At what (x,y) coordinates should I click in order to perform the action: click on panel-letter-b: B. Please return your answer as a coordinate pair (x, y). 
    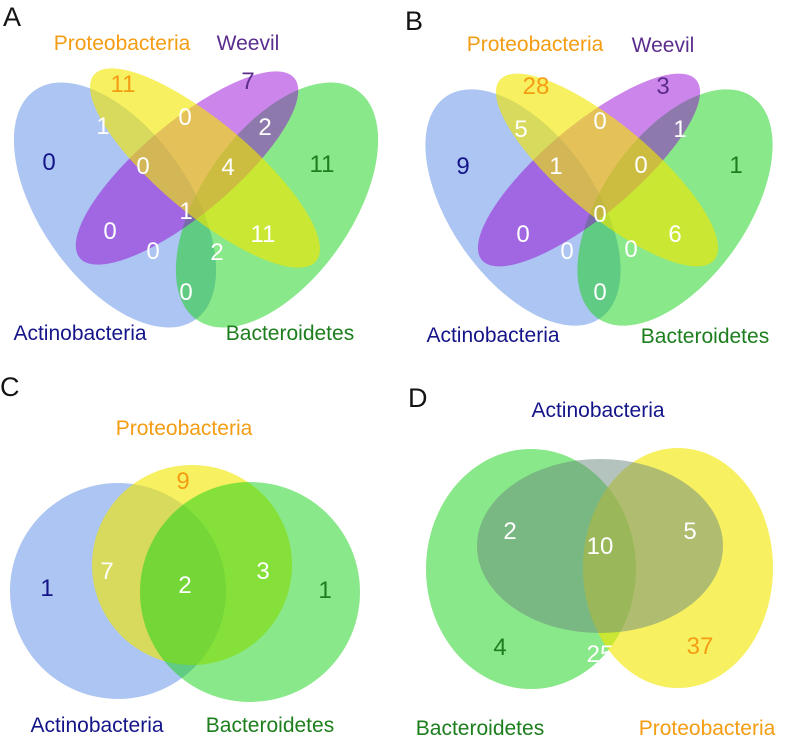
    Looking at the image, I should click on (414, 21).